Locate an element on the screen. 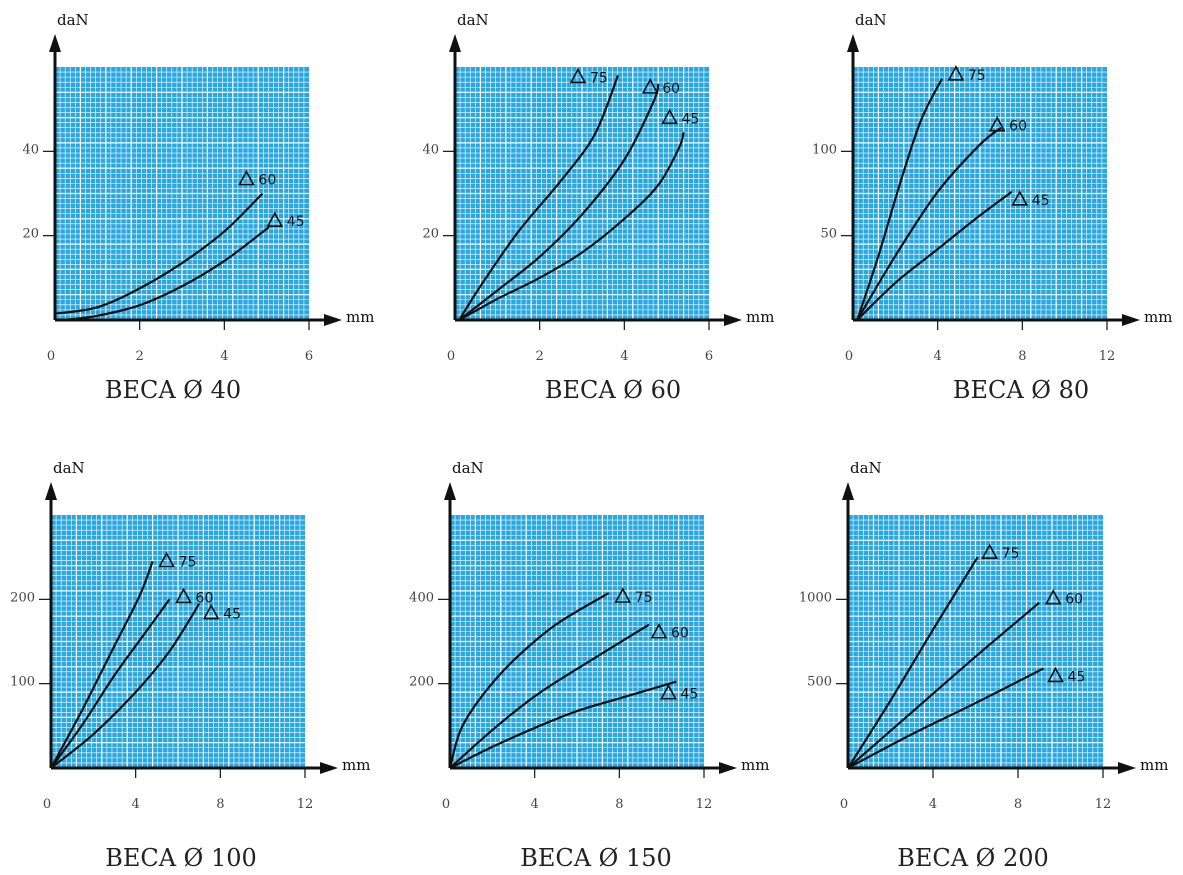 This screenshot has width=1183, height=875. y-tick-label: 400 is located at coordinates (421, 597).